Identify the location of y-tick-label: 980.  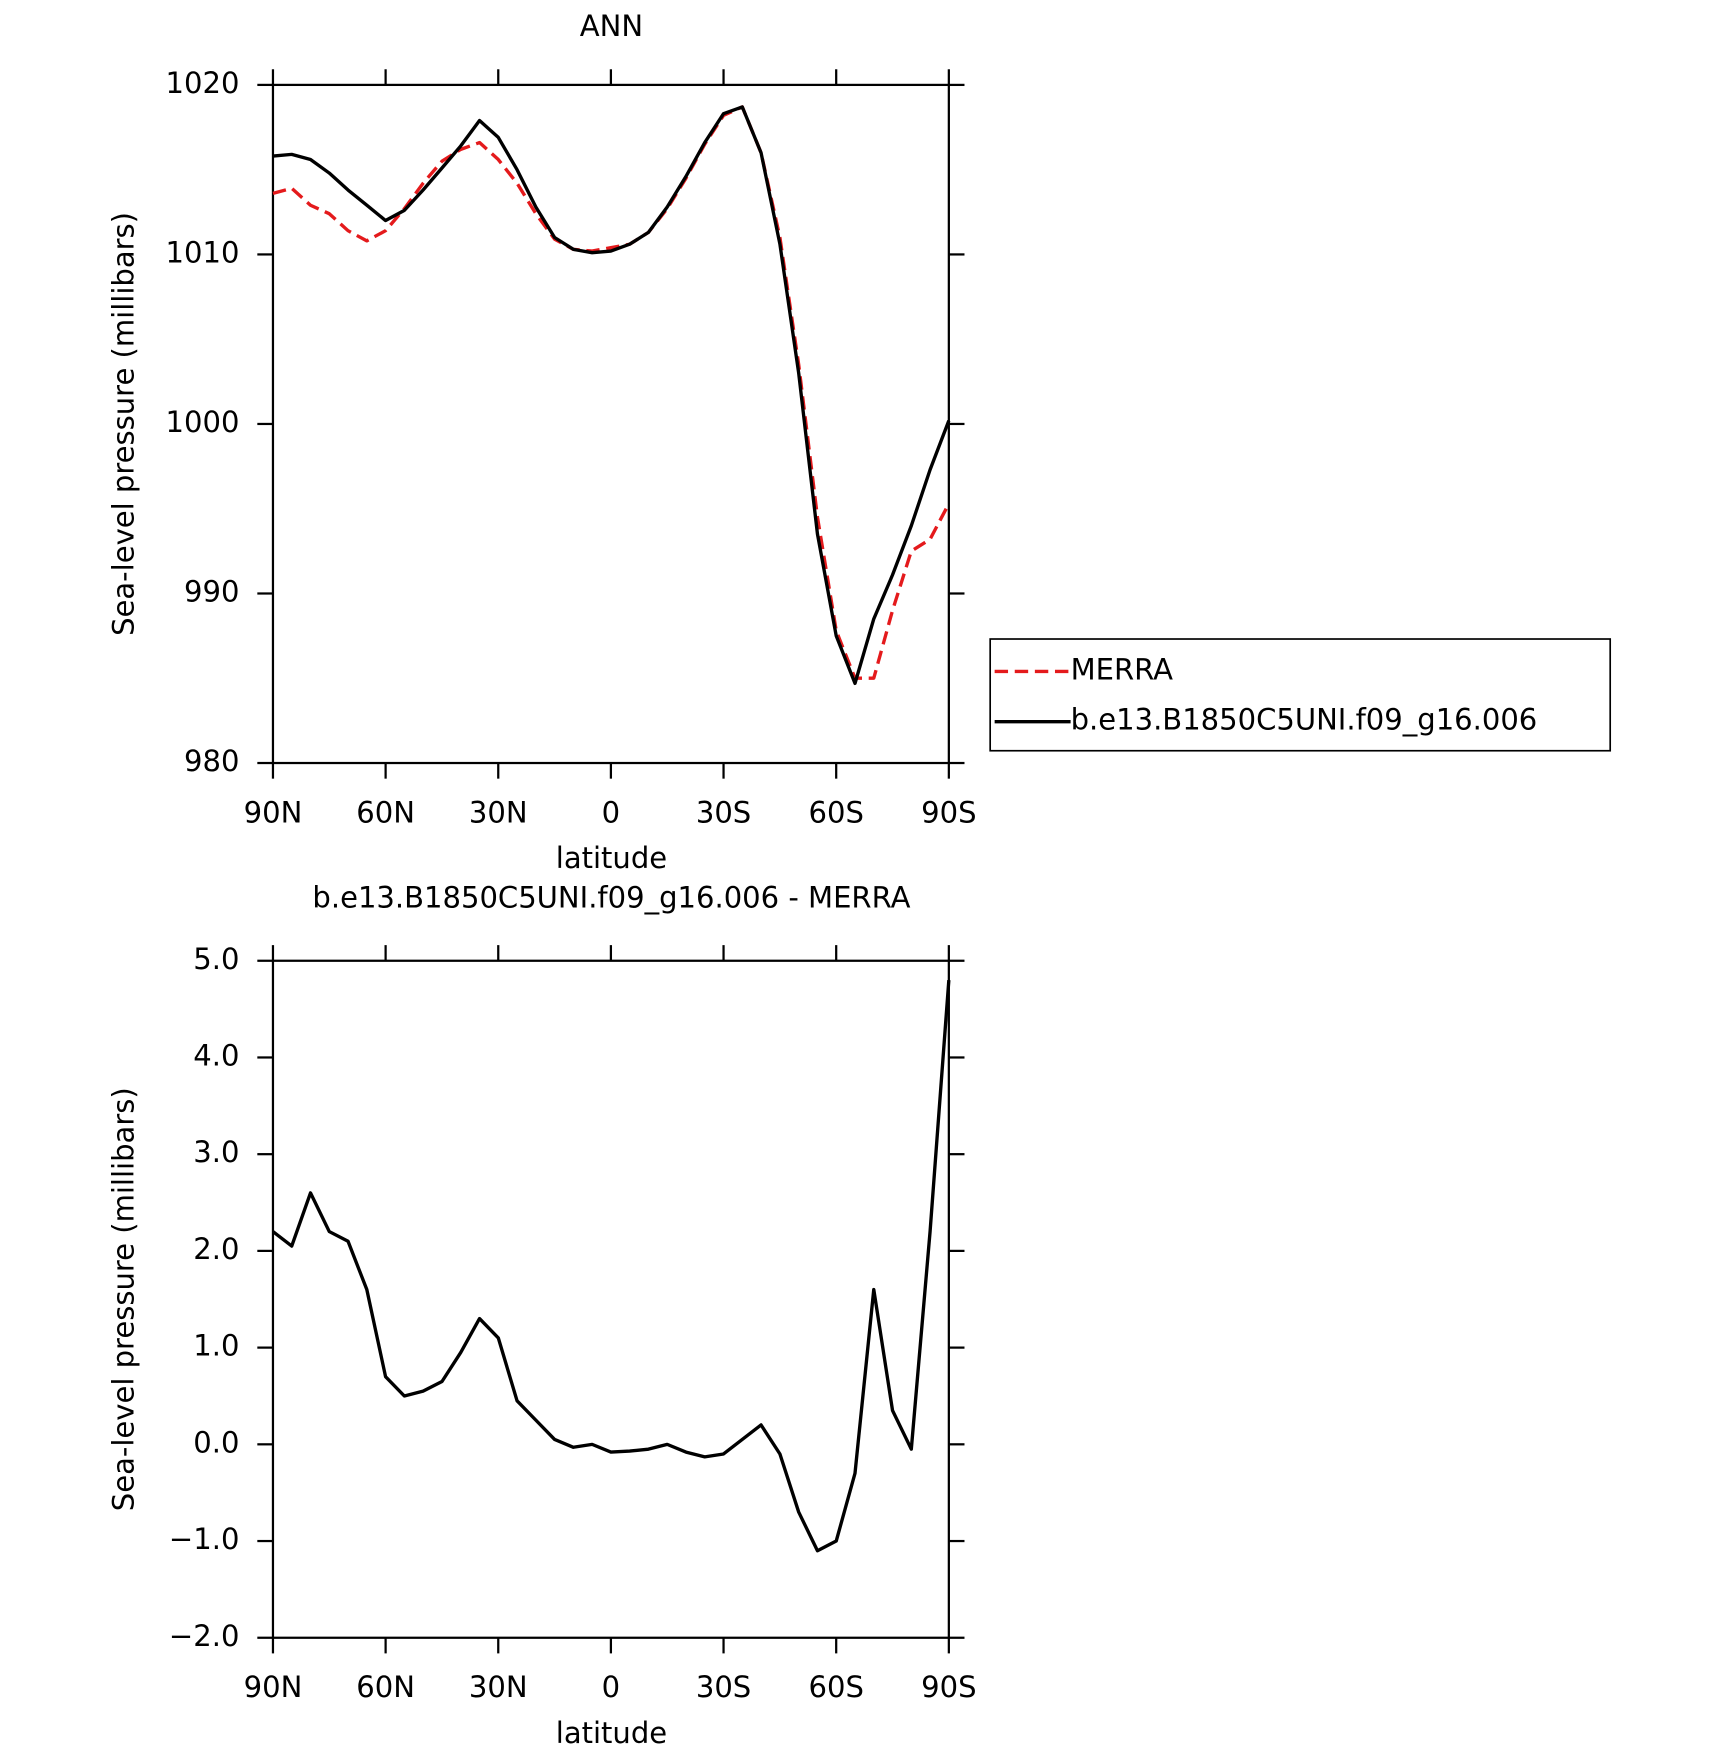
(211, 761).